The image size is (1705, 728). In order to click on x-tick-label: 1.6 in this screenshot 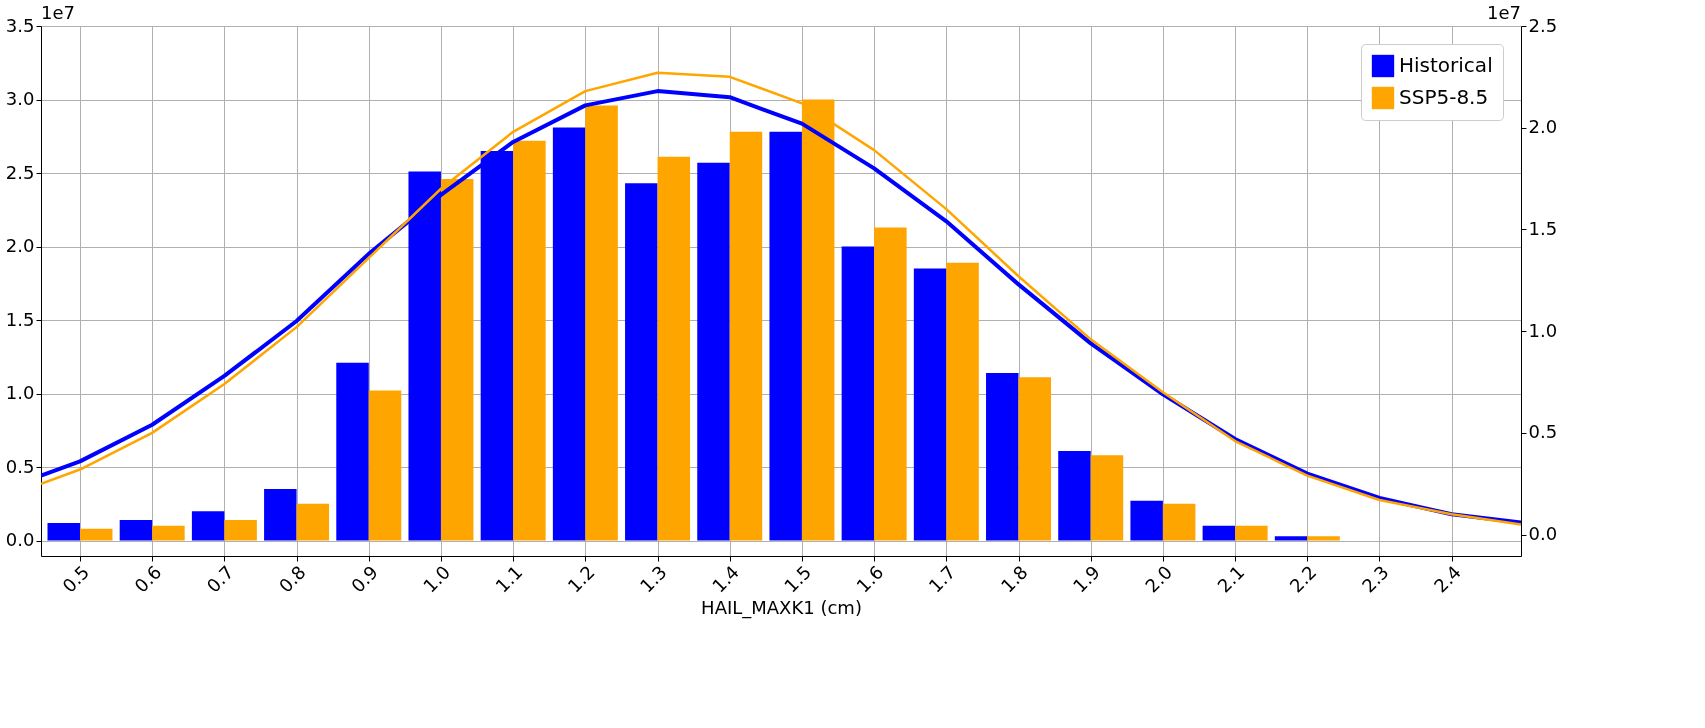, I will do `click(870, 579)`.